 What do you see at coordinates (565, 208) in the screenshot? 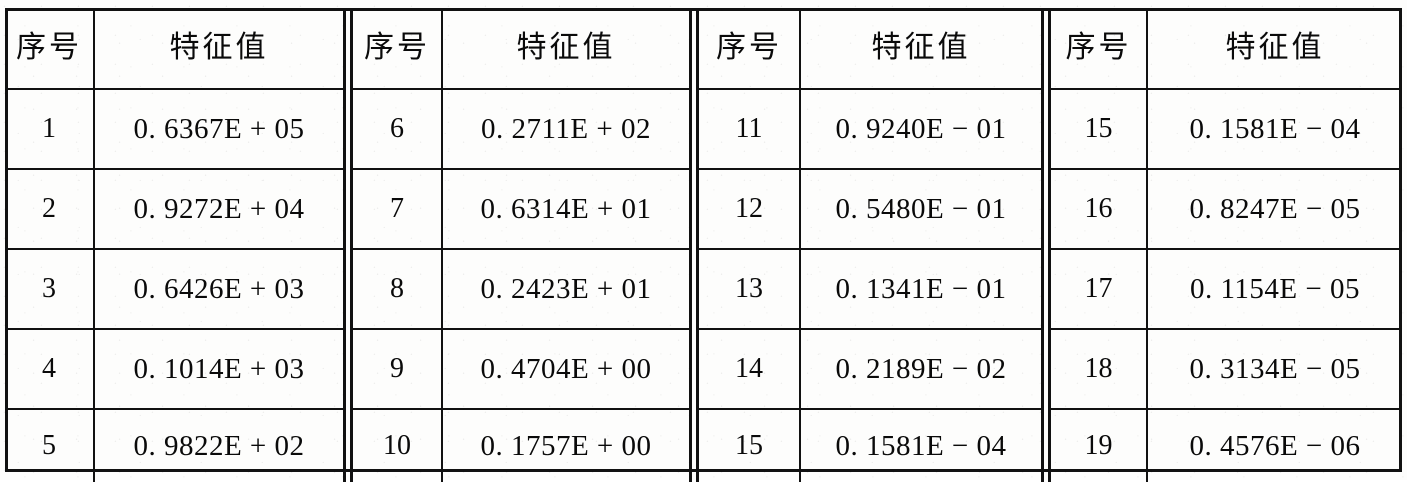
I see `cell-value: 0. 6314E + 01` at bounding box center [565, 208].